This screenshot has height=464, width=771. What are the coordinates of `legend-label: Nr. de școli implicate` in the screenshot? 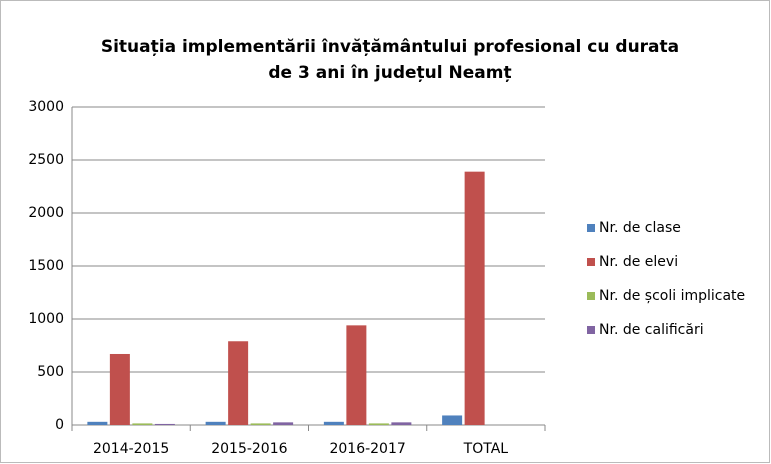 It's located at (672, 296).